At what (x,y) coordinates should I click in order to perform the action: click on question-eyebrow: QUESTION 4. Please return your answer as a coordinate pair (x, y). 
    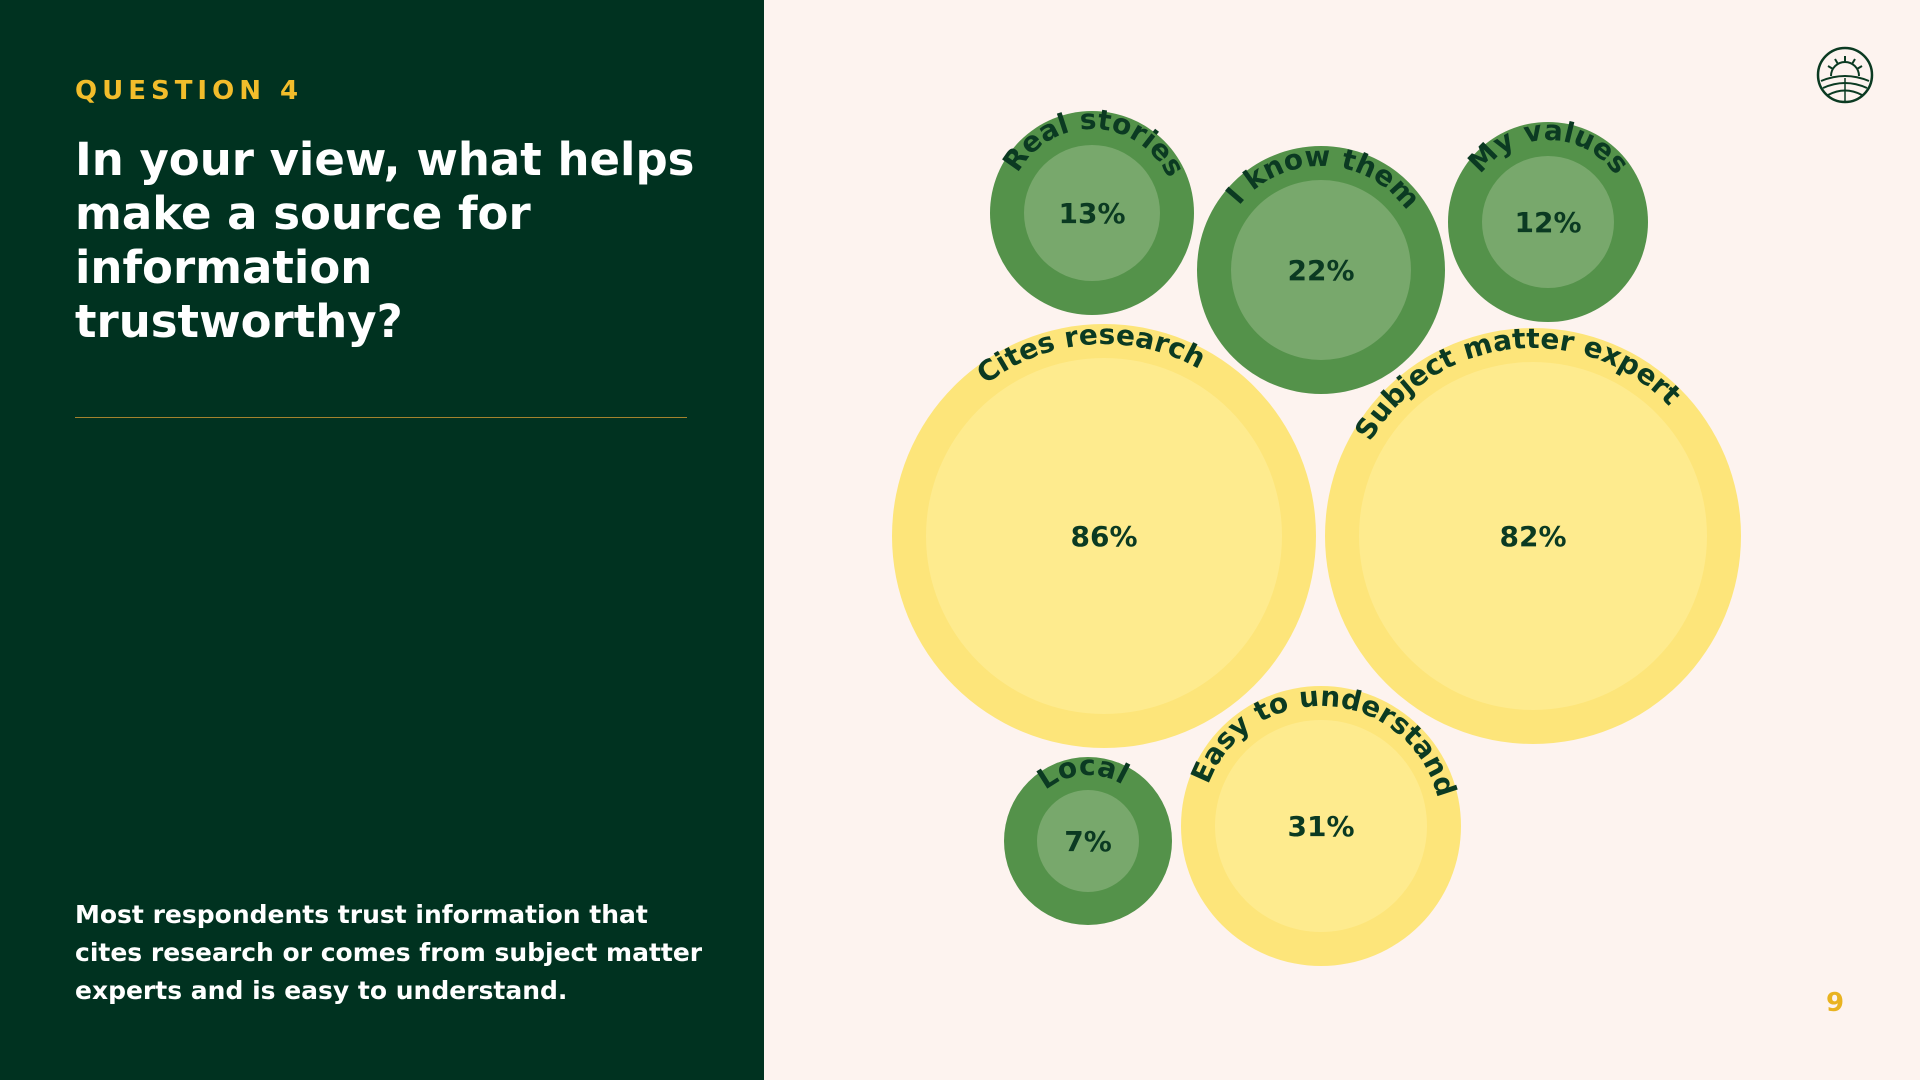
    Looking at the image, I should click on (189, 91).